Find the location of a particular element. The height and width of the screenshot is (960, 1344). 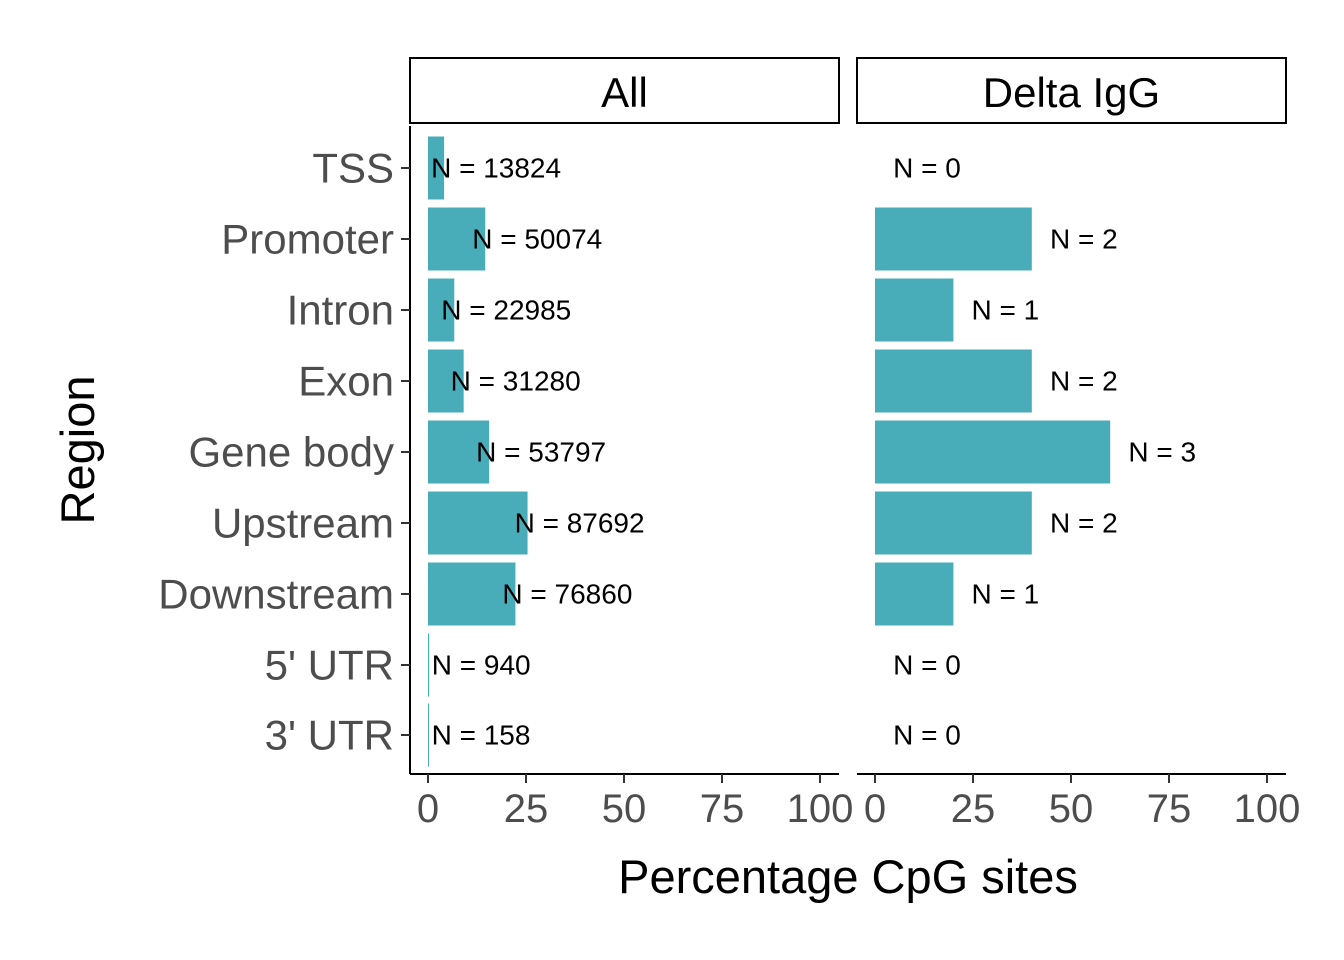

y-tick-label-tss: TSS is located at coordinates (353, 168).